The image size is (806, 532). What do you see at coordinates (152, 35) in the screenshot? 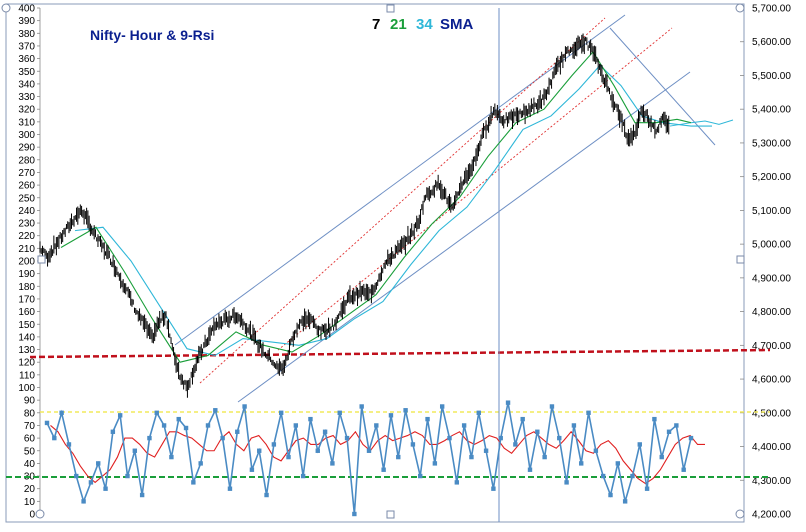
I see `chart-title: Nifty- Hour & 9-Rsi` at bounding box center [152, 35].